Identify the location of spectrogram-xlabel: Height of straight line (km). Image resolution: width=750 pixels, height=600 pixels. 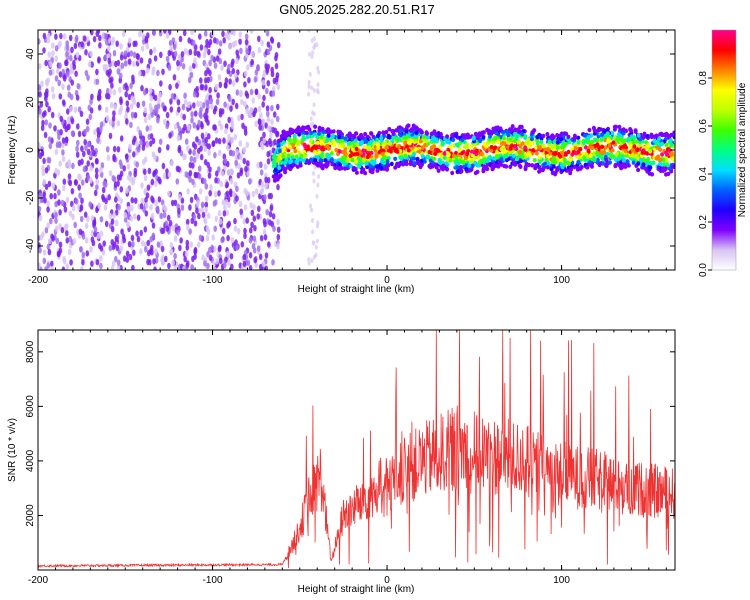
(356, 289).